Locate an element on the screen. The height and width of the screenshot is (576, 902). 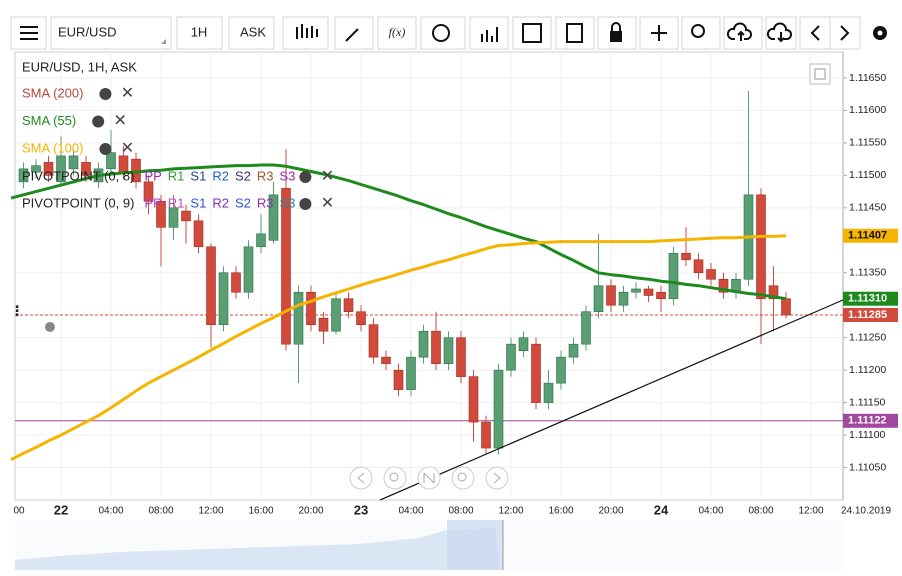
interval-button is located at coordinates (199, 33).